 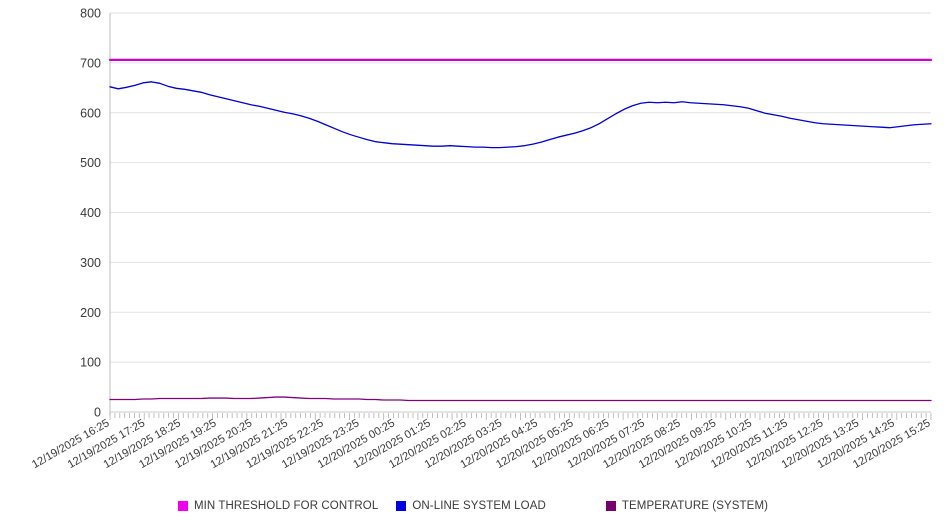 I want to click on x-axis-tick-marks, so click(x=520, y=416).